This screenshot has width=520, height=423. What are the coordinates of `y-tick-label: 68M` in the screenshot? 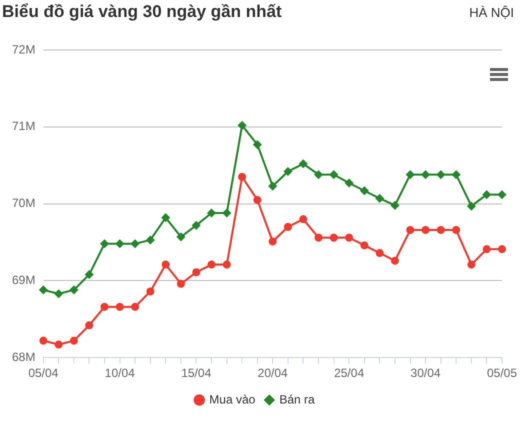 It's located at (24, 357).